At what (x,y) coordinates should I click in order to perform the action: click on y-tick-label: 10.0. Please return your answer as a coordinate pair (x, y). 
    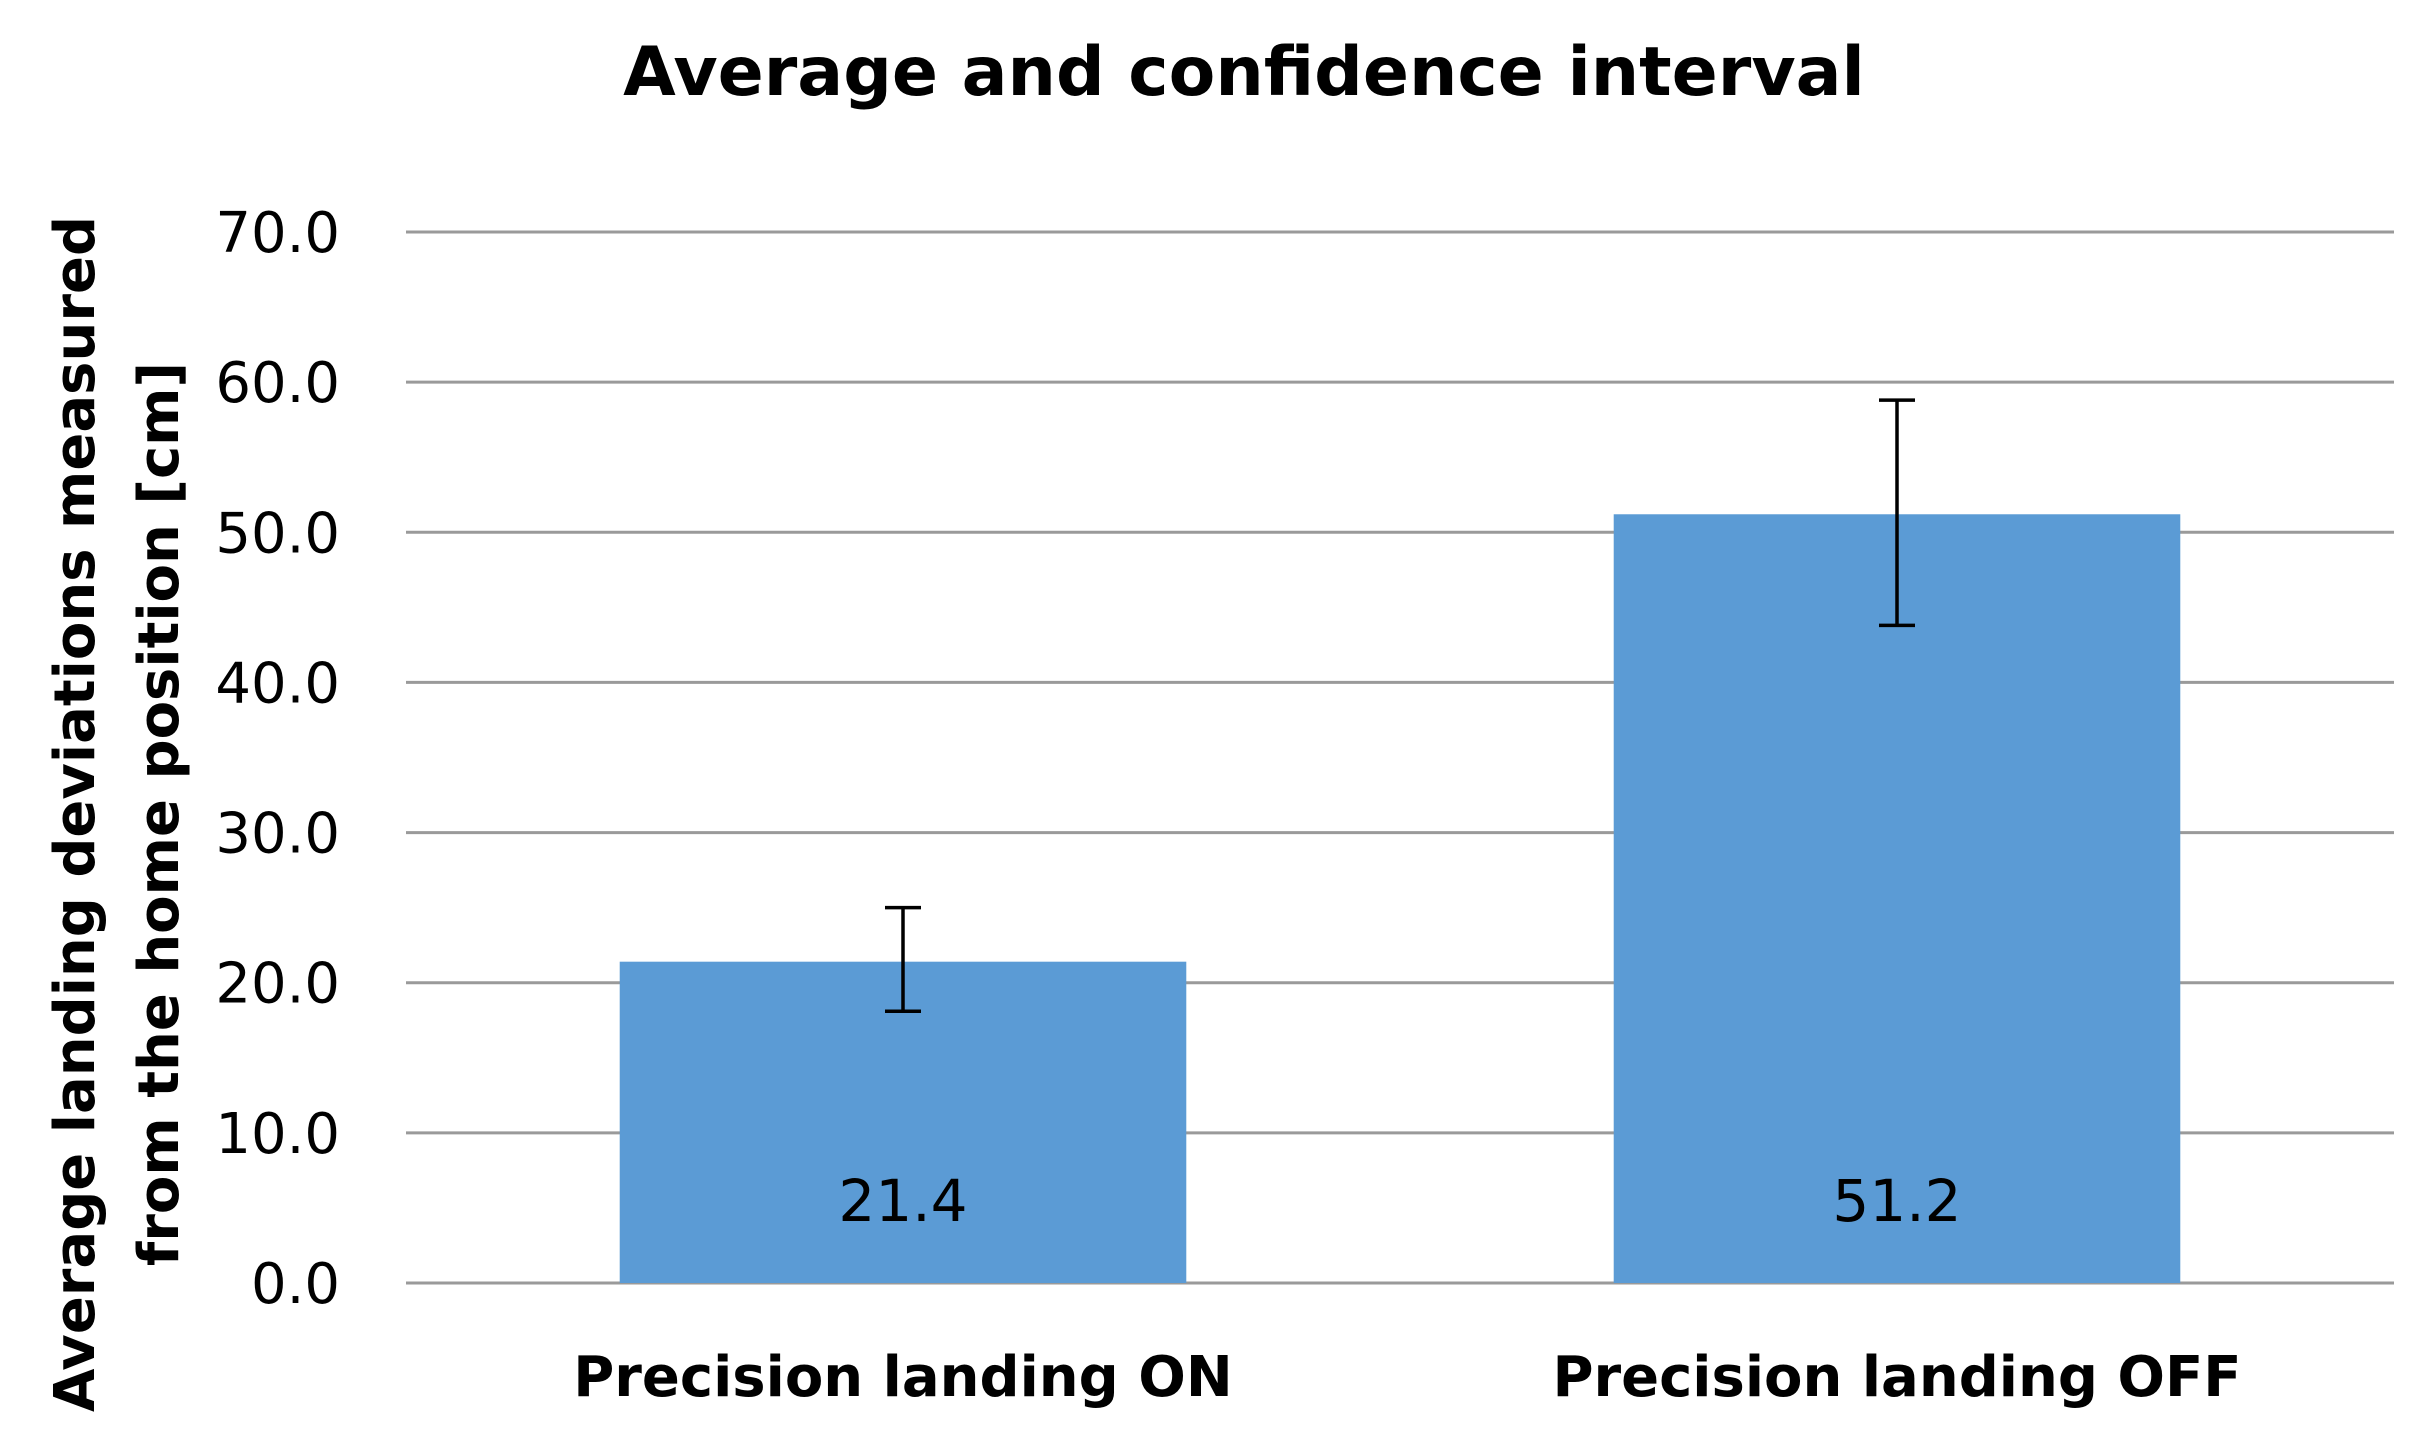
    Looking at the image, I should click on (277, 1134).